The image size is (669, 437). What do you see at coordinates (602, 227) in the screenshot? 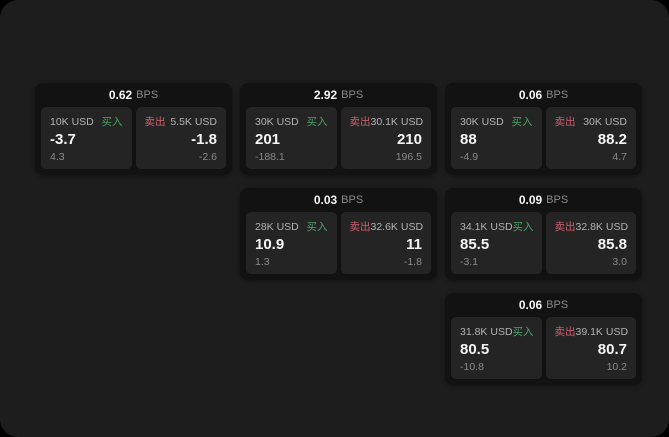
I see `sell-amount: 32.8K USD` at bounding box center [602, 227].